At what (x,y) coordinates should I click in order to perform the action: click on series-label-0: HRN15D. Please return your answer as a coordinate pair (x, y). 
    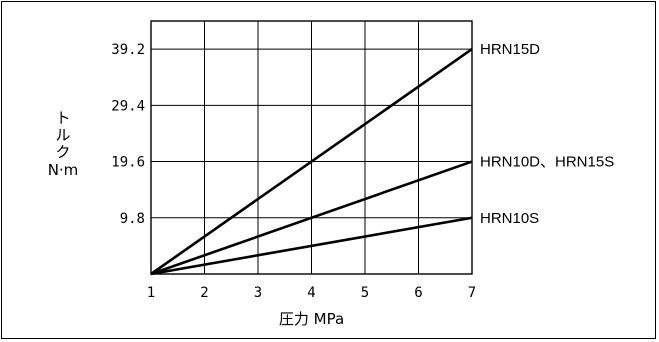
    Looking at the image, I should click on (510, 49).